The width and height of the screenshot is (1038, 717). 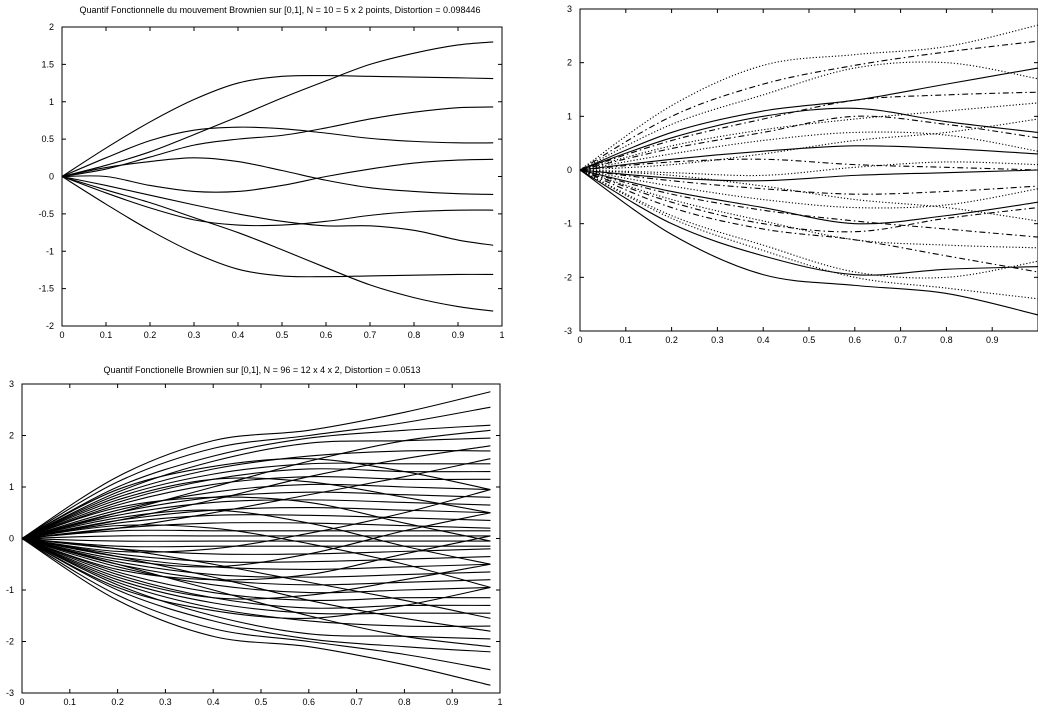 What do you see at coordinates (70, 702) in the screenshot?
I see `x-tick-label: 0.1` at bounding box center [70, 702].